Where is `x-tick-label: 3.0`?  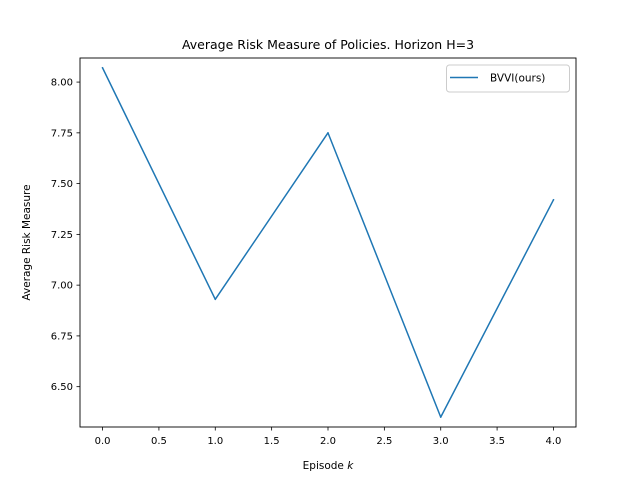
x-tick-label: 3.0 is located at coordinates (441, 441).